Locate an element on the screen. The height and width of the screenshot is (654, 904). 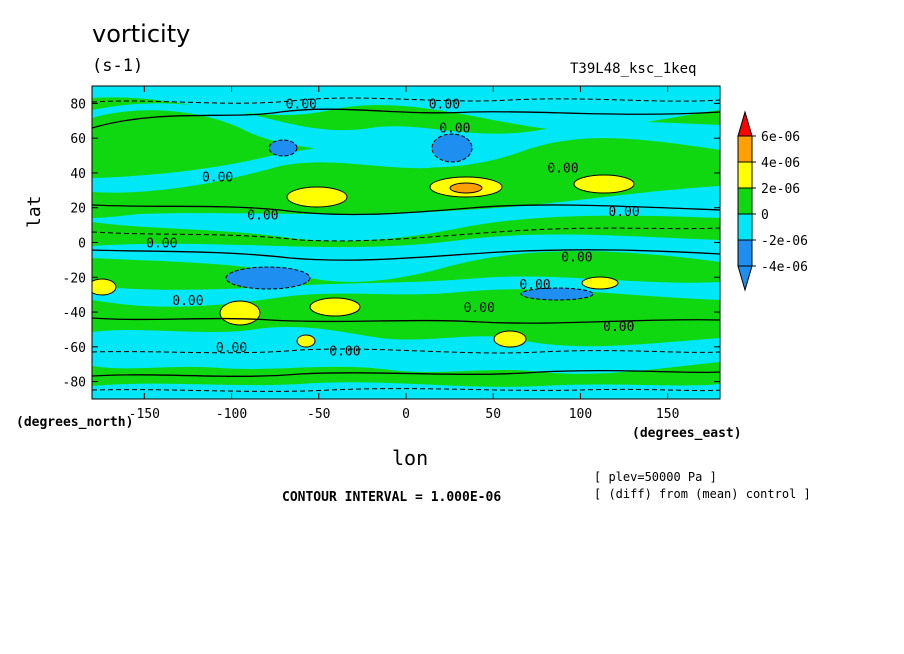
pressure-level-note: [ plev=50000 Pa ] is located at coordinates (655, 477).